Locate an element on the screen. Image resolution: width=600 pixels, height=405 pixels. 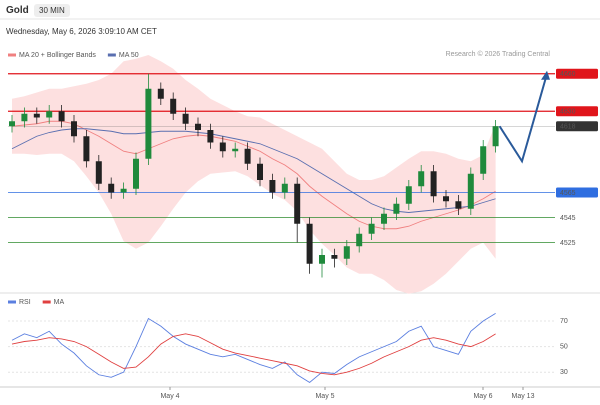
x-tick-label: May 13 is located at coordinates (523, 396).